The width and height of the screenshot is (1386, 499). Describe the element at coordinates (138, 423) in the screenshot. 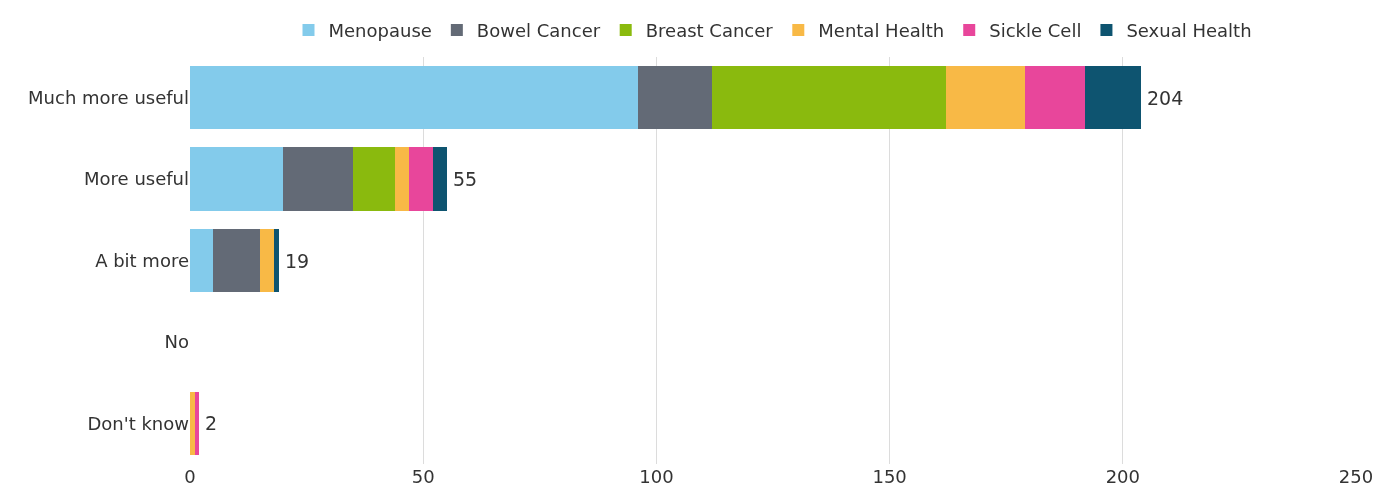

I see `y-tick-label: Don't know` at that location.